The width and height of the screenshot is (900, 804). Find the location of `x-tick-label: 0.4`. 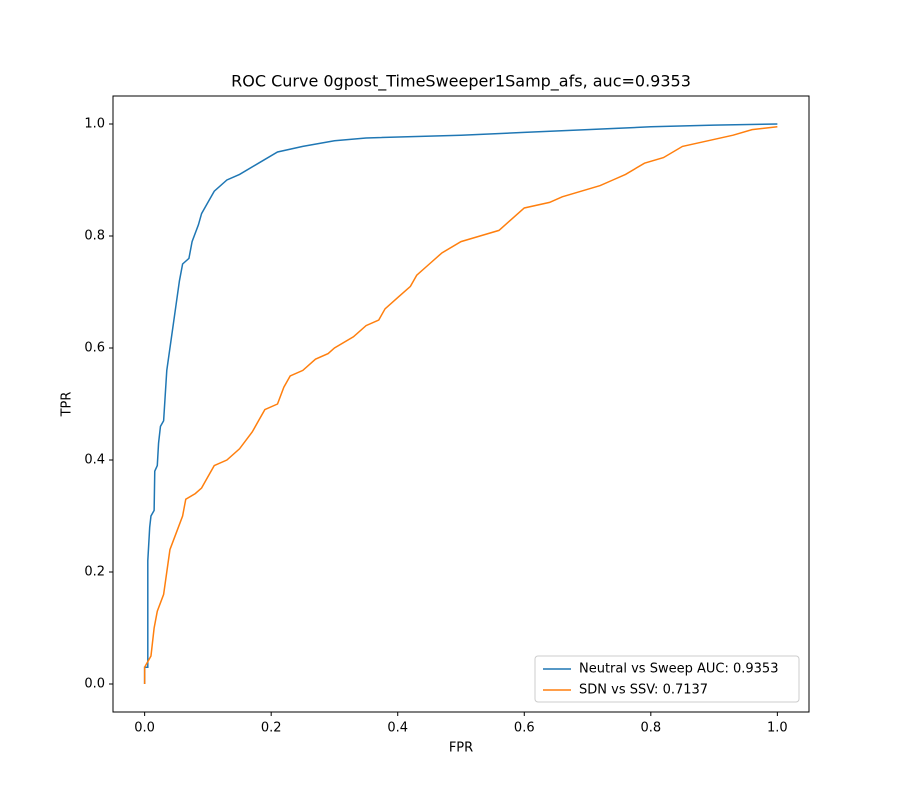

x-tick-label: 0.4 is located at coordinates (397, 728).